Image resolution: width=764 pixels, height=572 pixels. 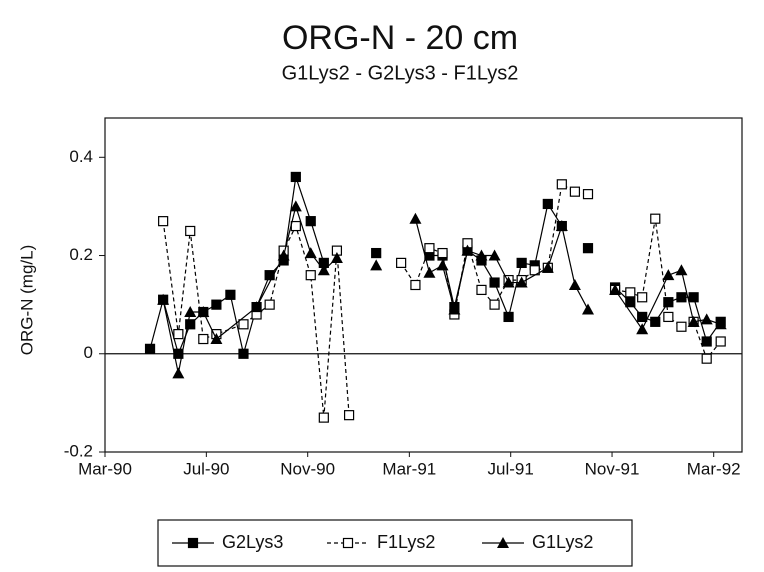 What do you see at coordinates (562, 542) in the screenshot?
I see `legend-label: G1Lys2` at bounding box center [562, 542].